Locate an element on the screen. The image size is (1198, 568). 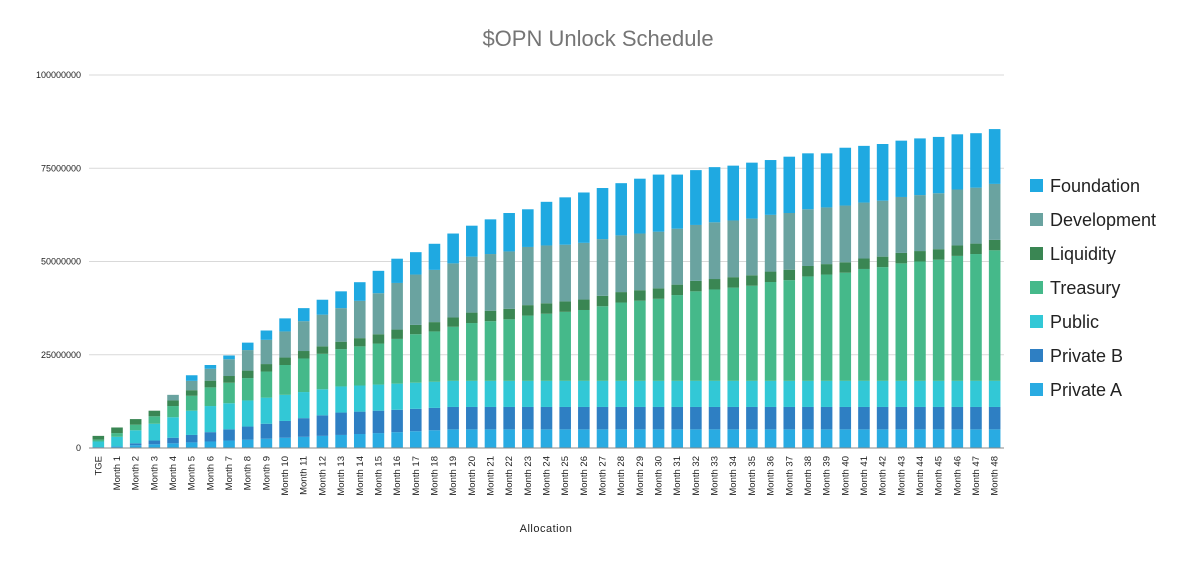
x-tick-label: Month 31 is located at coordinates (677, 476).